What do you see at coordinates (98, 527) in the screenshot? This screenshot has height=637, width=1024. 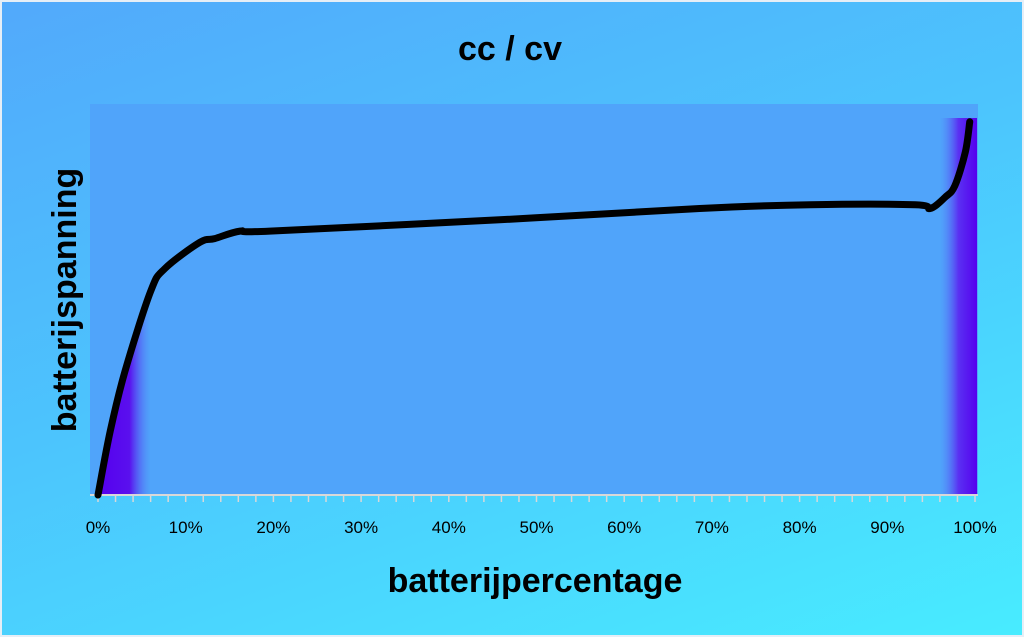 I see `x-tick-label: 0%` at bounding box center [98, 527].